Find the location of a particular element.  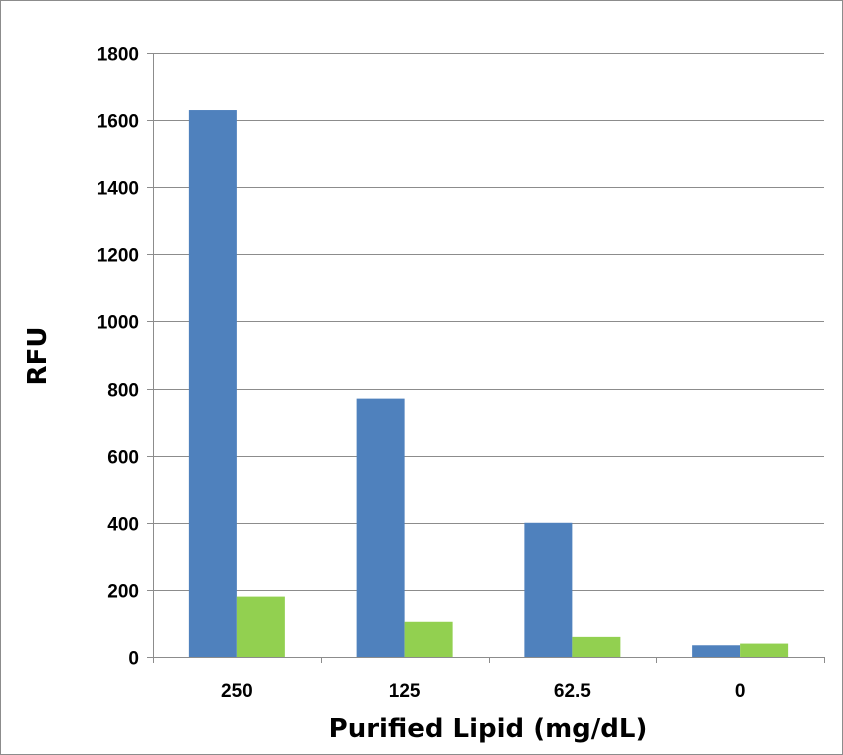

y-tick-label: 1400 is located at coordinates (118, 189).